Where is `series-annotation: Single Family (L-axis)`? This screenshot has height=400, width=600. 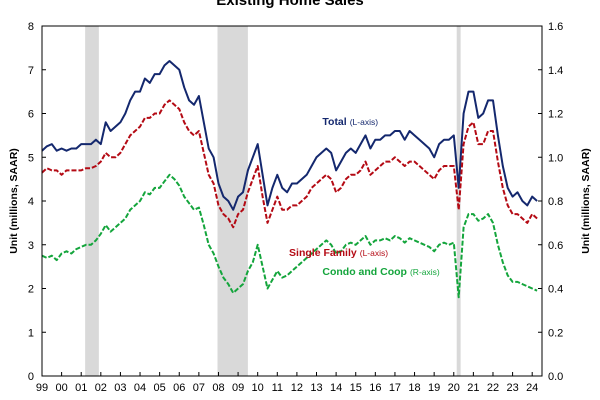
series-annotation: Single Family (L-axis) is located at coordinates (338, 253).